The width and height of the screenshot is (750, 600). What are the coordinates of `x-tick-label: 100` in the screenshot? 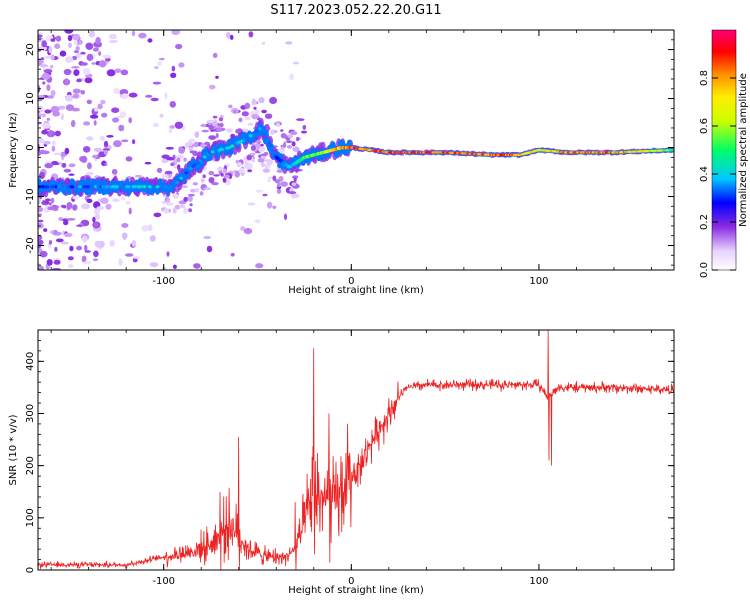 It's located at (538, 581).